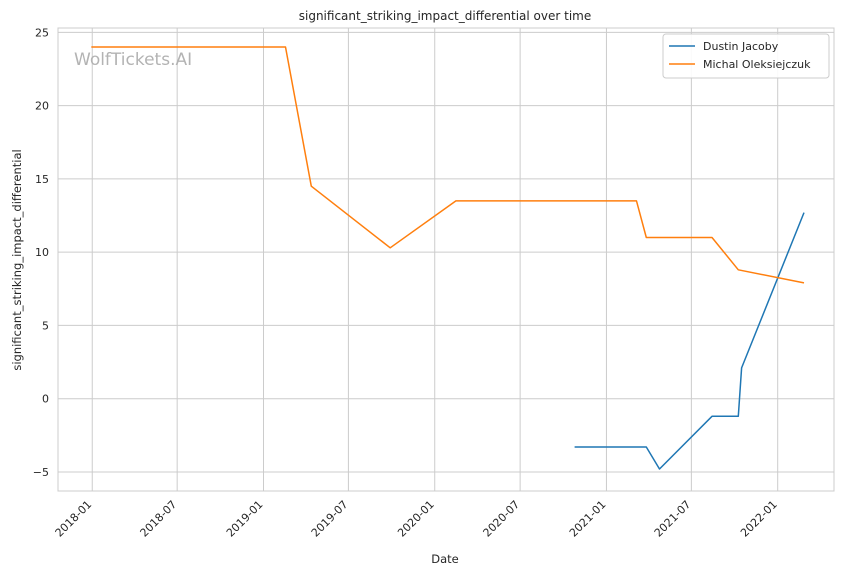 The width and height of the screenshot is (843, 575). I want to click on x-axis-title: Date, so click(445, 559).